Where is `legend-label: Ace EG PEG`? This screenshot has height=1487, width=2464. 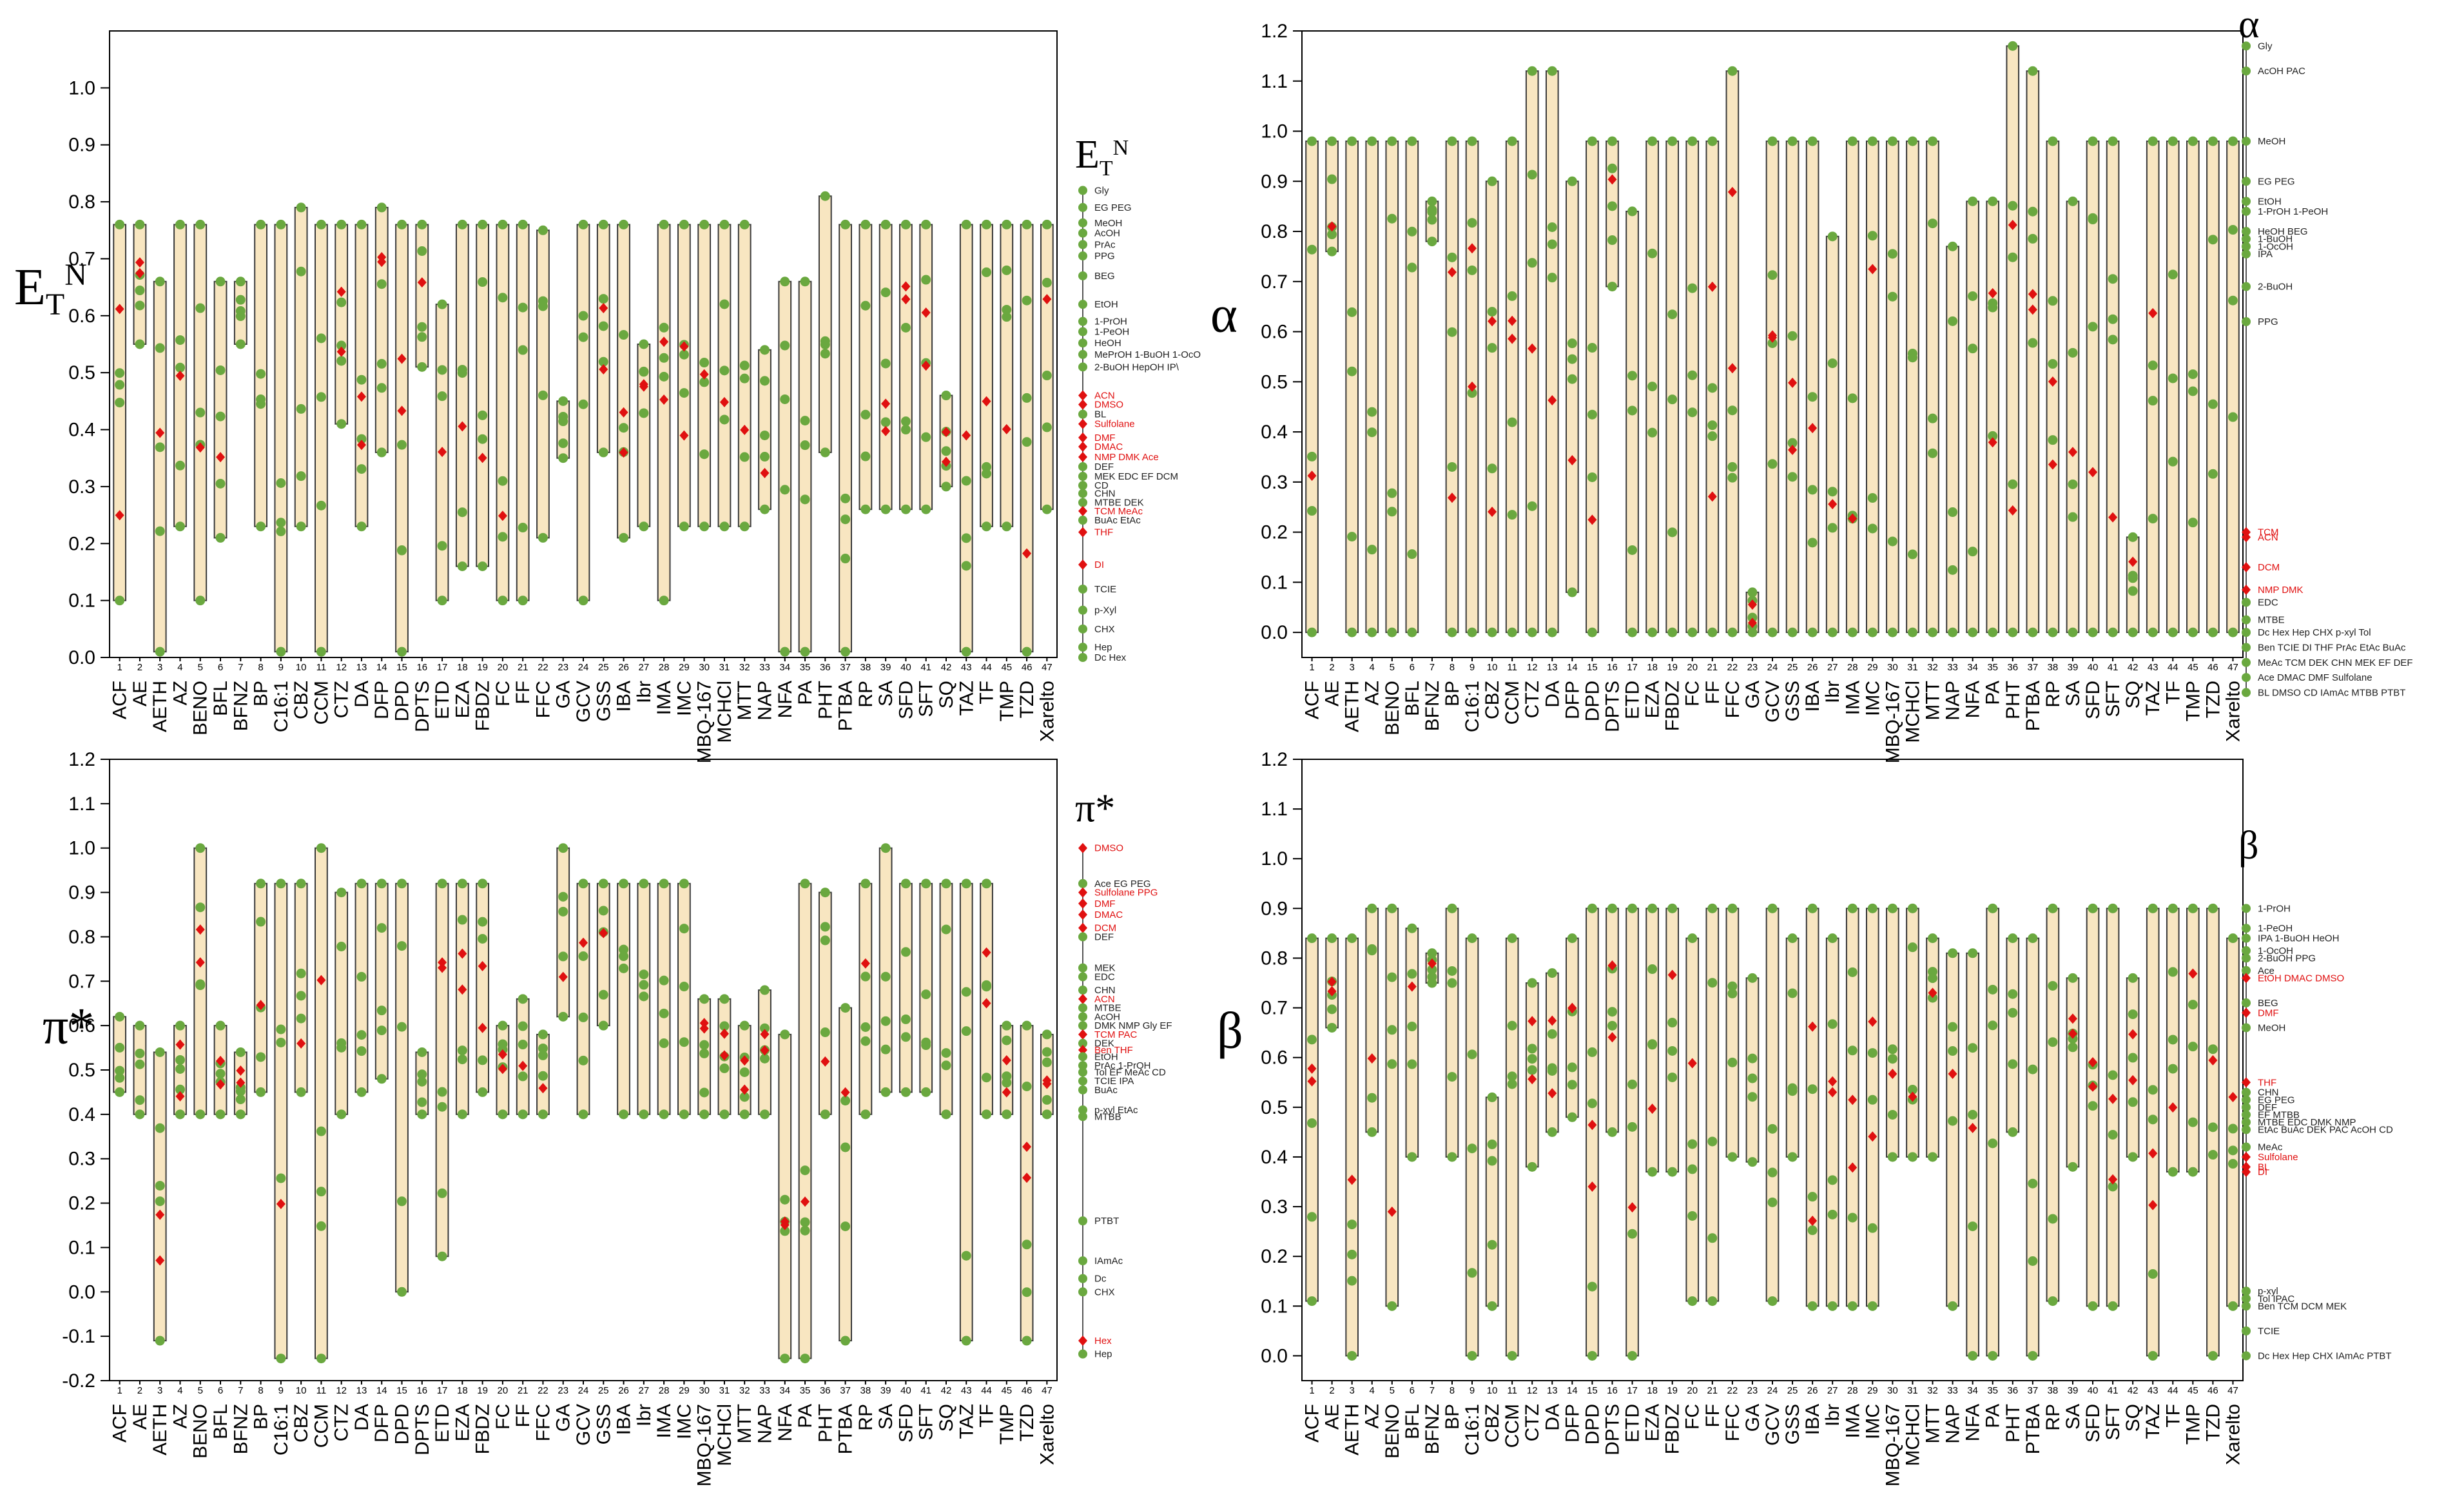 legend-label: Ace EG PEG is located at coordinates (1123, 884).